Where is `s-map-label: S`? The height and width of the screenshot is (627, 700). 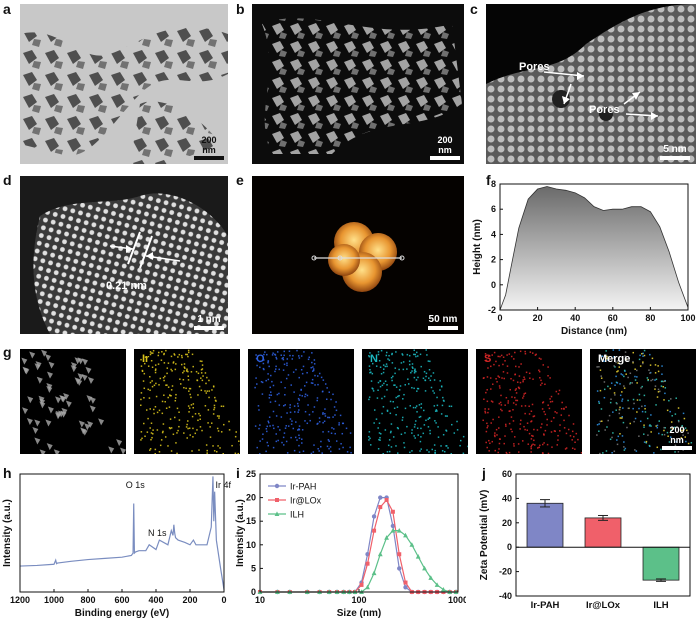
s-map-label: S is located at coordinates (488, 359).